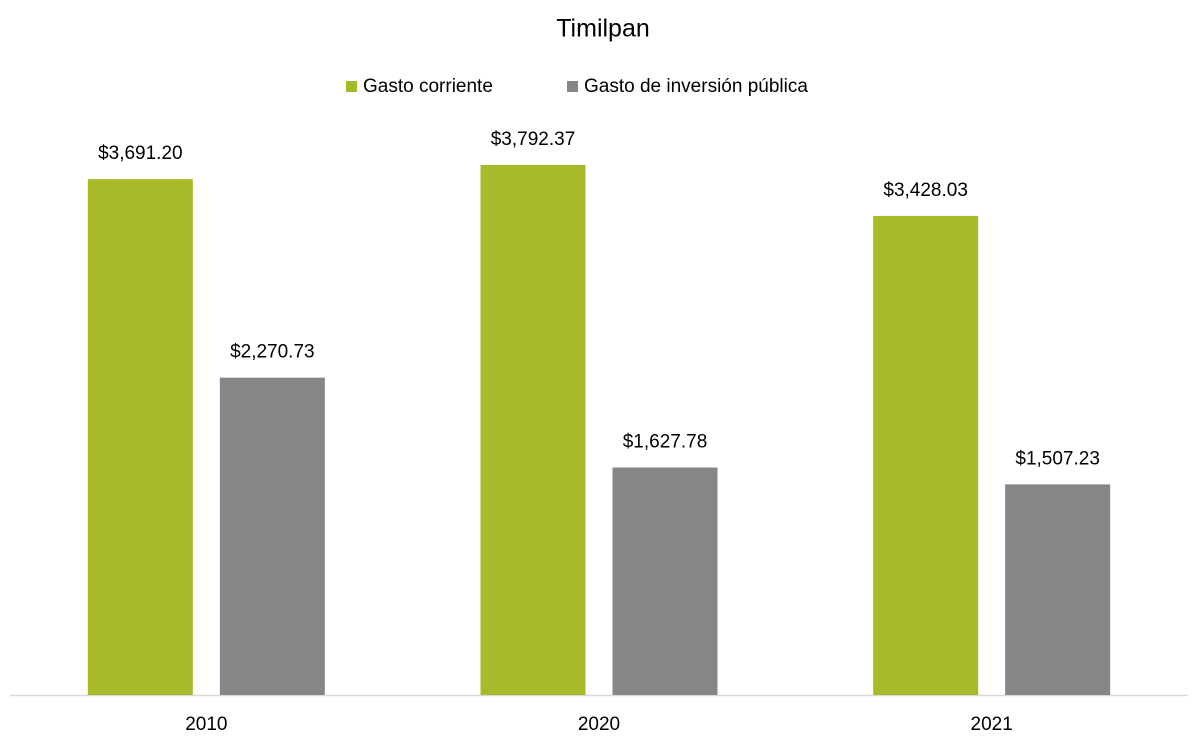 This screenshot has width=1196, height=736. Describe the element at coordinates (140, 153) in the screenshot. I see `data-label: $3,691.20` at that location.